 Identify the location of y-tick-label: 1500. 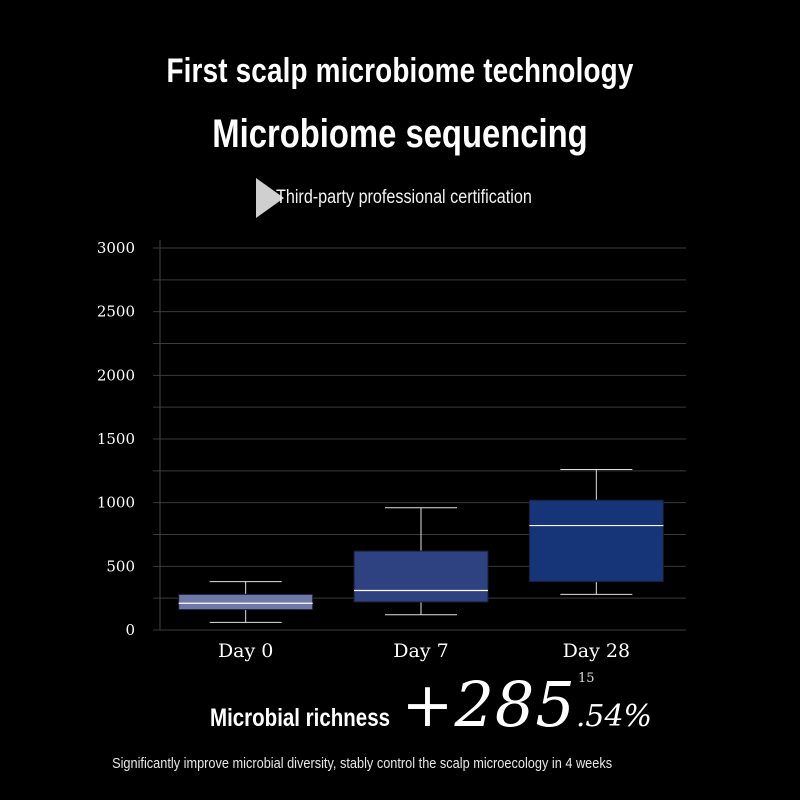
(116, 439).